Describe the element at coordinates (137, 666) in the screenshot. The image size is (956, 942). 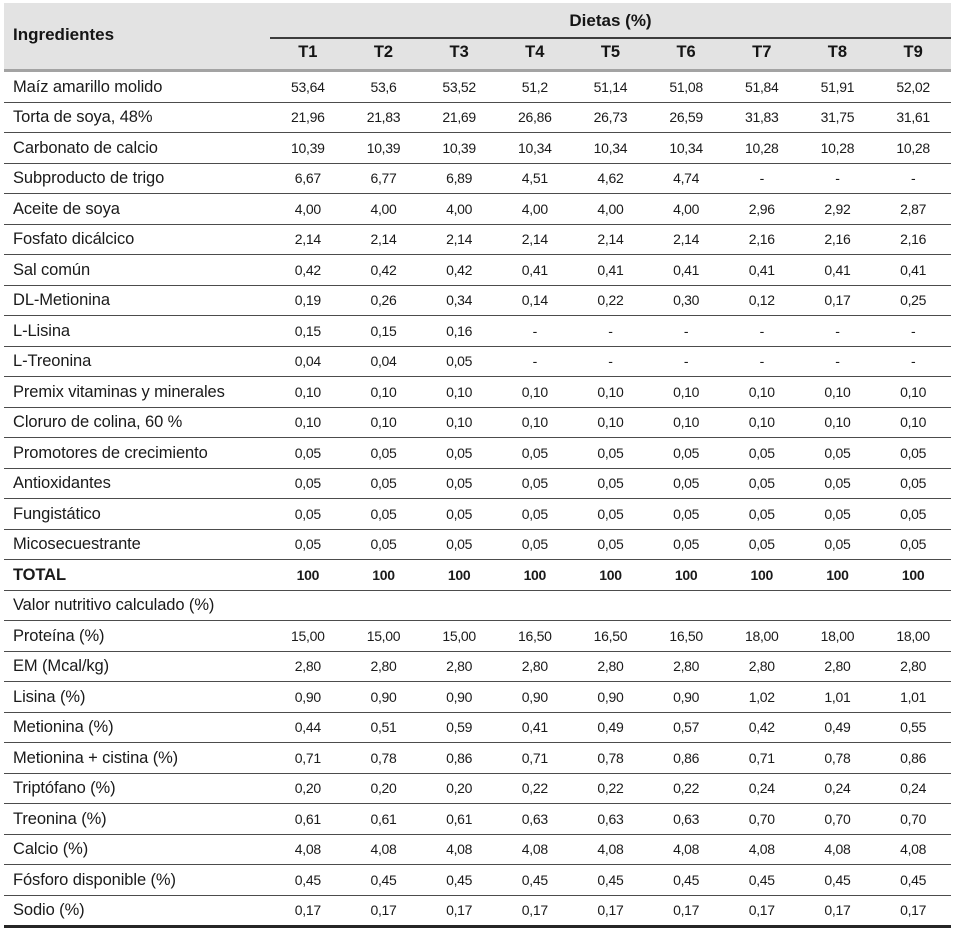
I see `row-label: EM (Mcal/kg)` at that location.